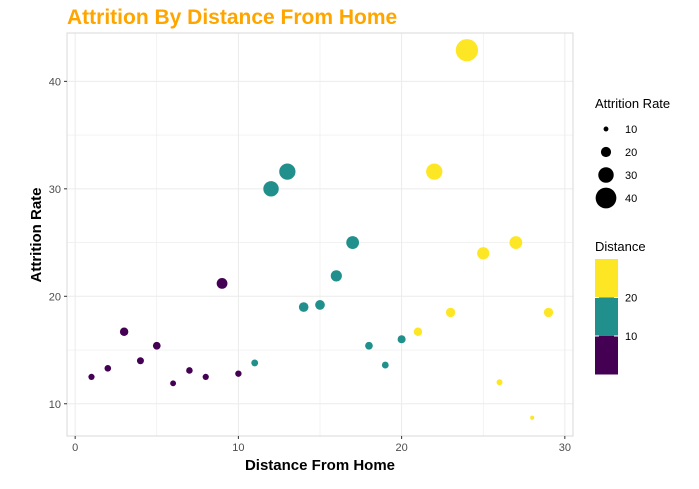 This screenshot has width=699, height=489. I want to click on size-legend-label: 20, so click(631, 153).